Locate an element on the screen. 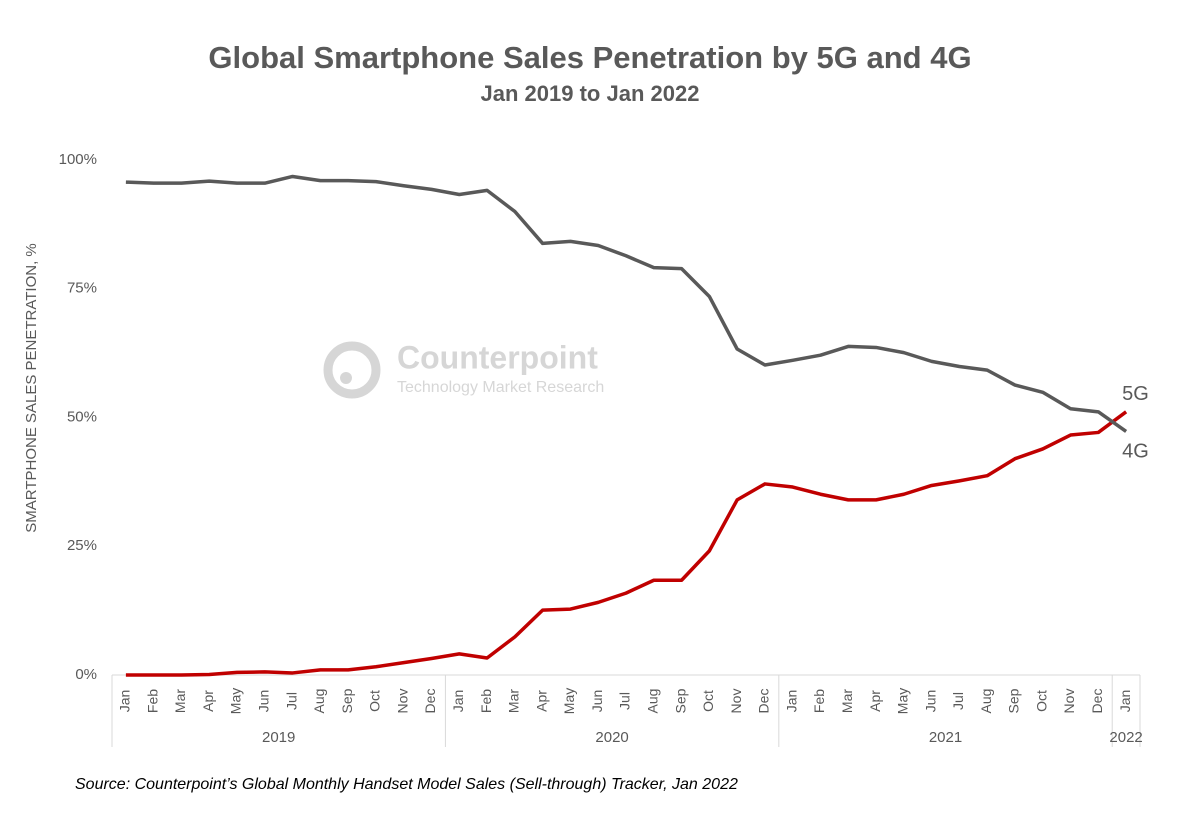 The height and width of the screenshot is (819, 1186). y-tick-label: 100% is located at coordinates (78, 159).